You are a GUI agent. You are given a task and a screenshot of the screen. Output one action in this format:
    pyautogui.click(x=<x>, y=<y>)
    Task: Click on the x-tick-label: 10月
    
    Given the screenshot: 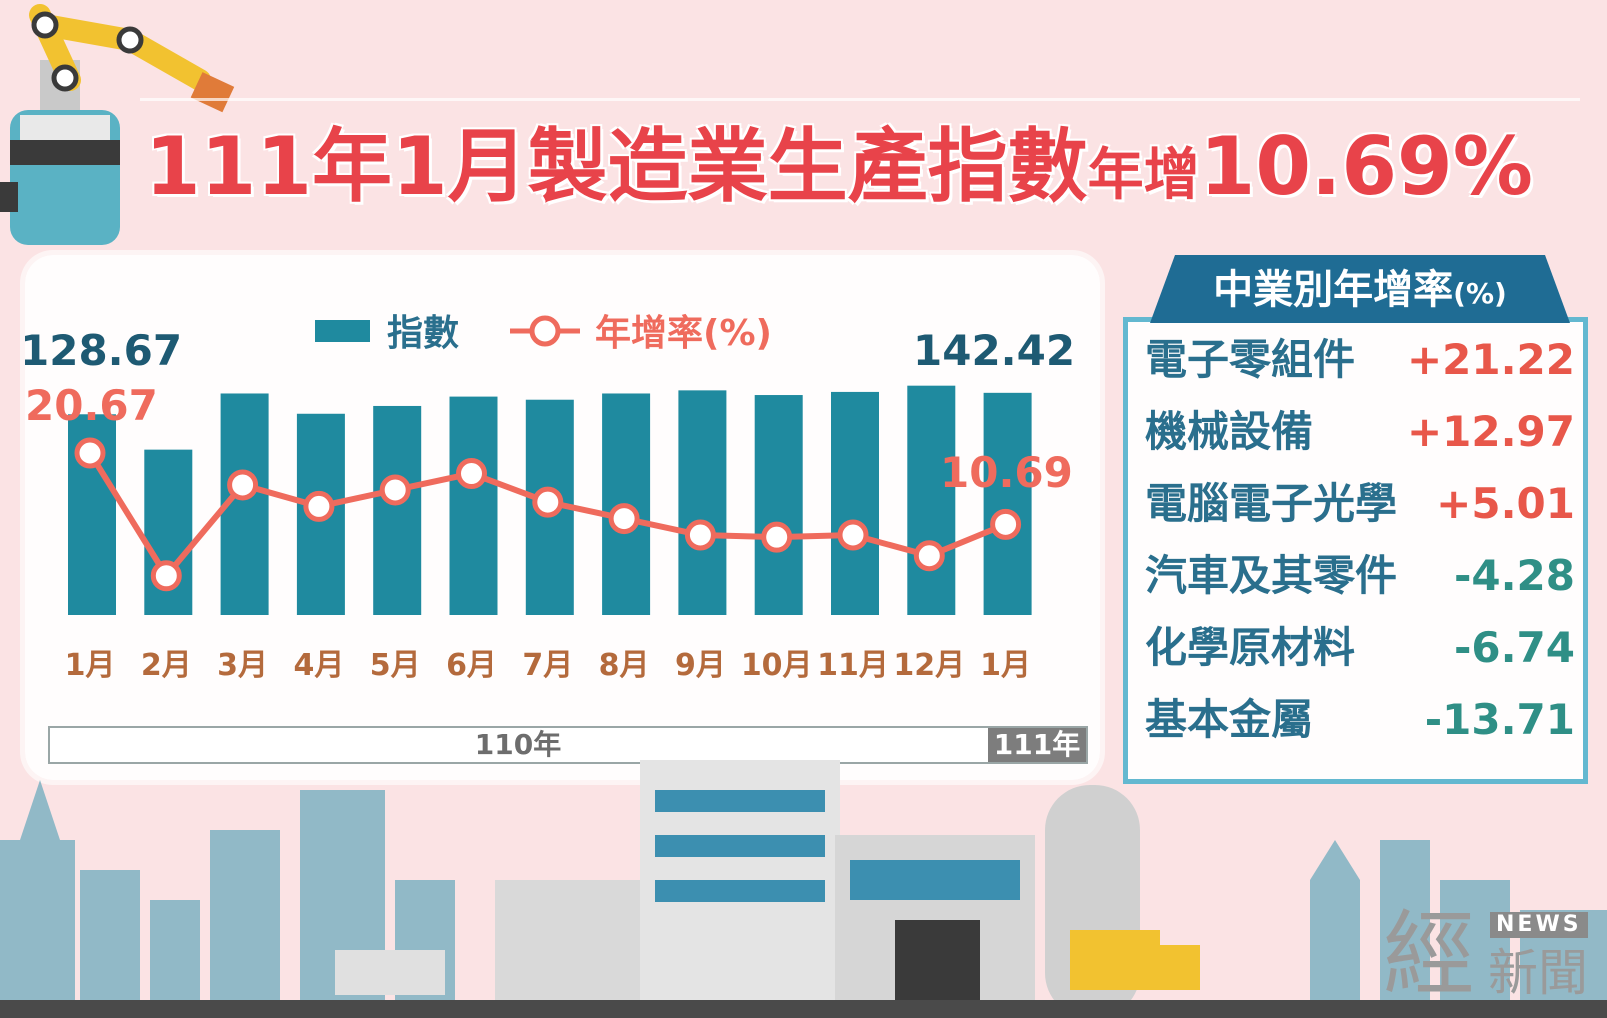 What is the action you would take?
    pyautogui.click(x=777, y=665)
    